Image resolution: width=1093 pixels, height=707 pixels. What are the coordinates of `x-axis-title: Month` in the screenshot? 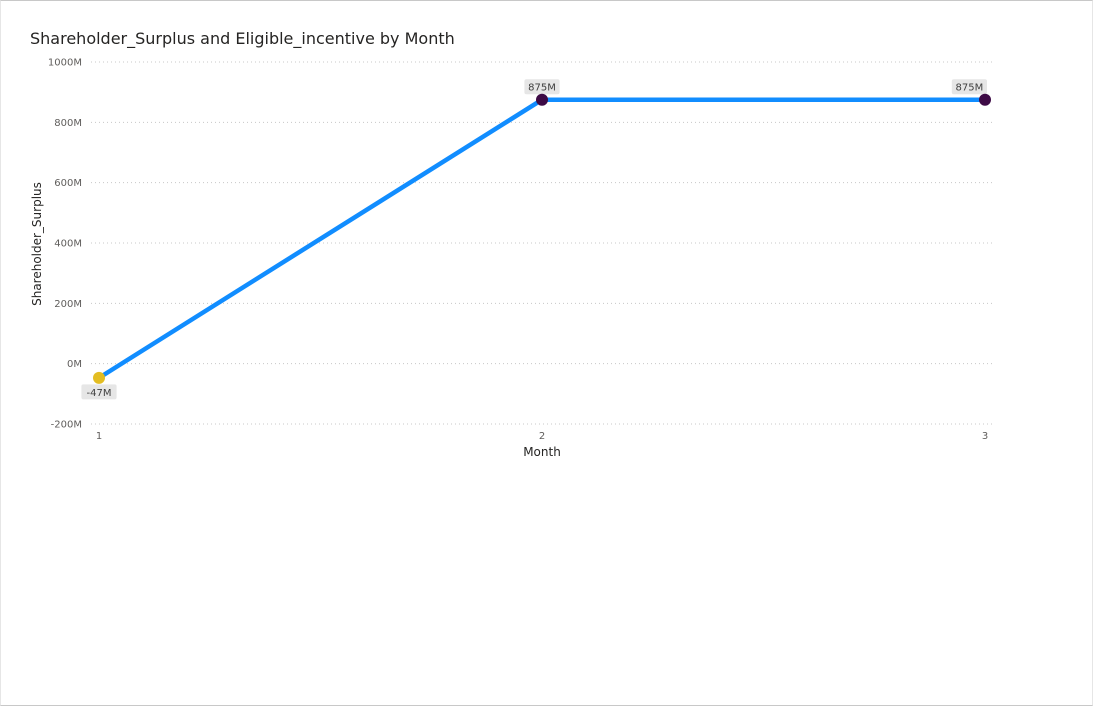 It's located at (542, 452).